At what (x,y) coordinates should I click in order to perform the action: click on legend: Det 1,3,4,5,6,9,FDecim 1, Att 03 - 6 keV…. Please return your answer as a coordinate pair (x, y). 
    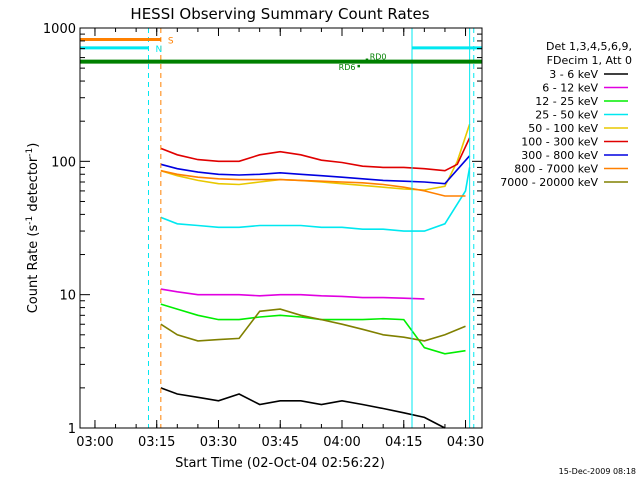
    Looking at the image, I should click on (566, 114).